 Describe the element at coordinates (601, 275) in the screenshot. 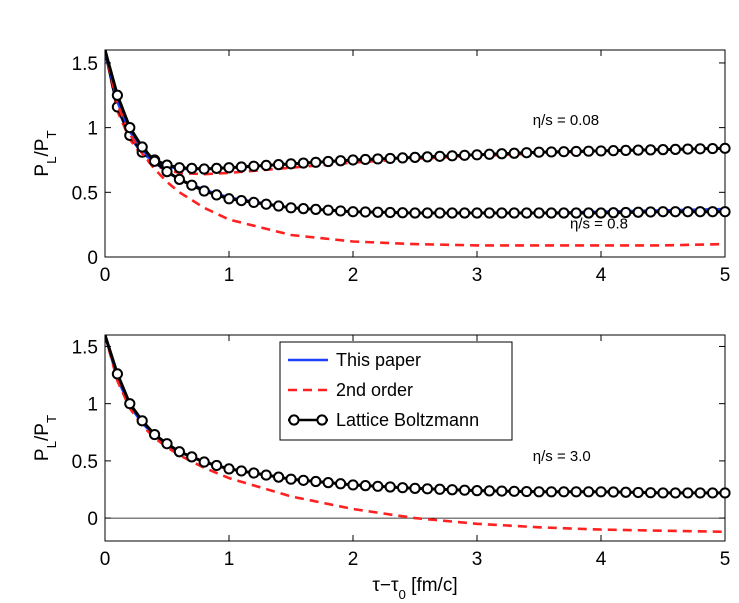

I see `x-tick-label: 4` at that location.